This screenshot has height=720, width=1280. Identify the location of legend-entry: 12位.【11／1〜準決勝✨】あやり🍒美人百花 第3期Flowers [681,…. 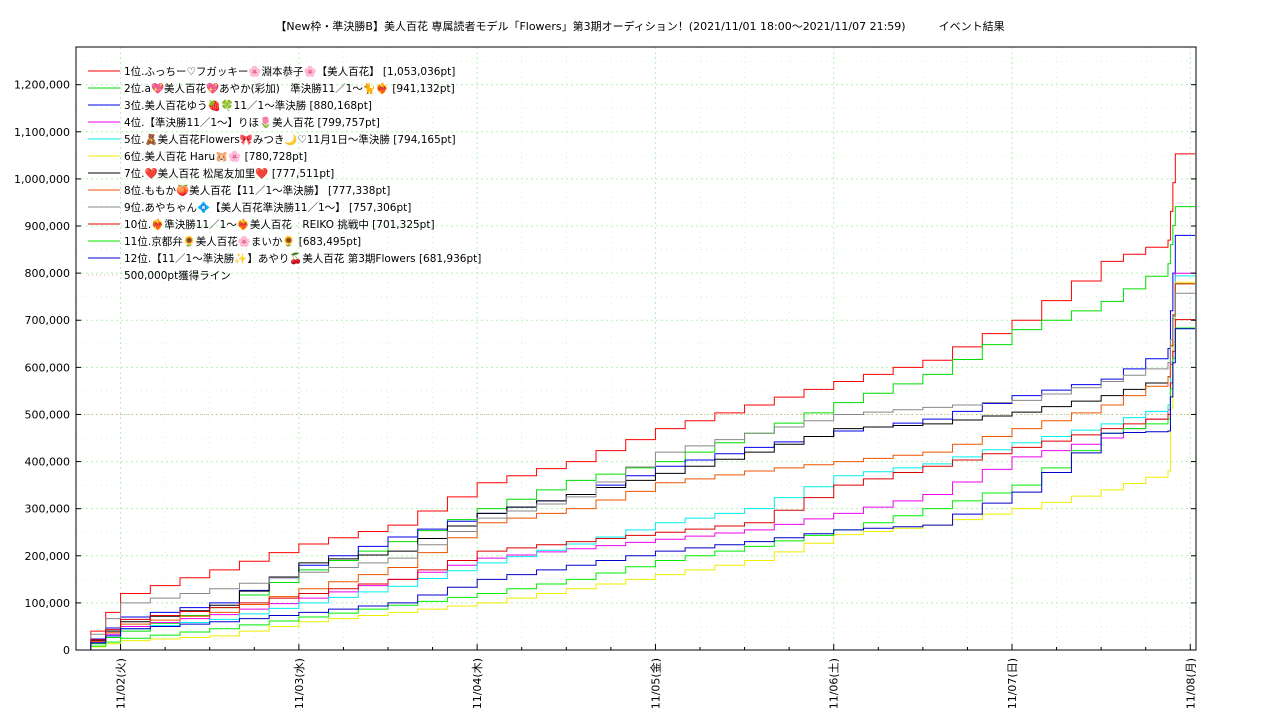
(302, 258).